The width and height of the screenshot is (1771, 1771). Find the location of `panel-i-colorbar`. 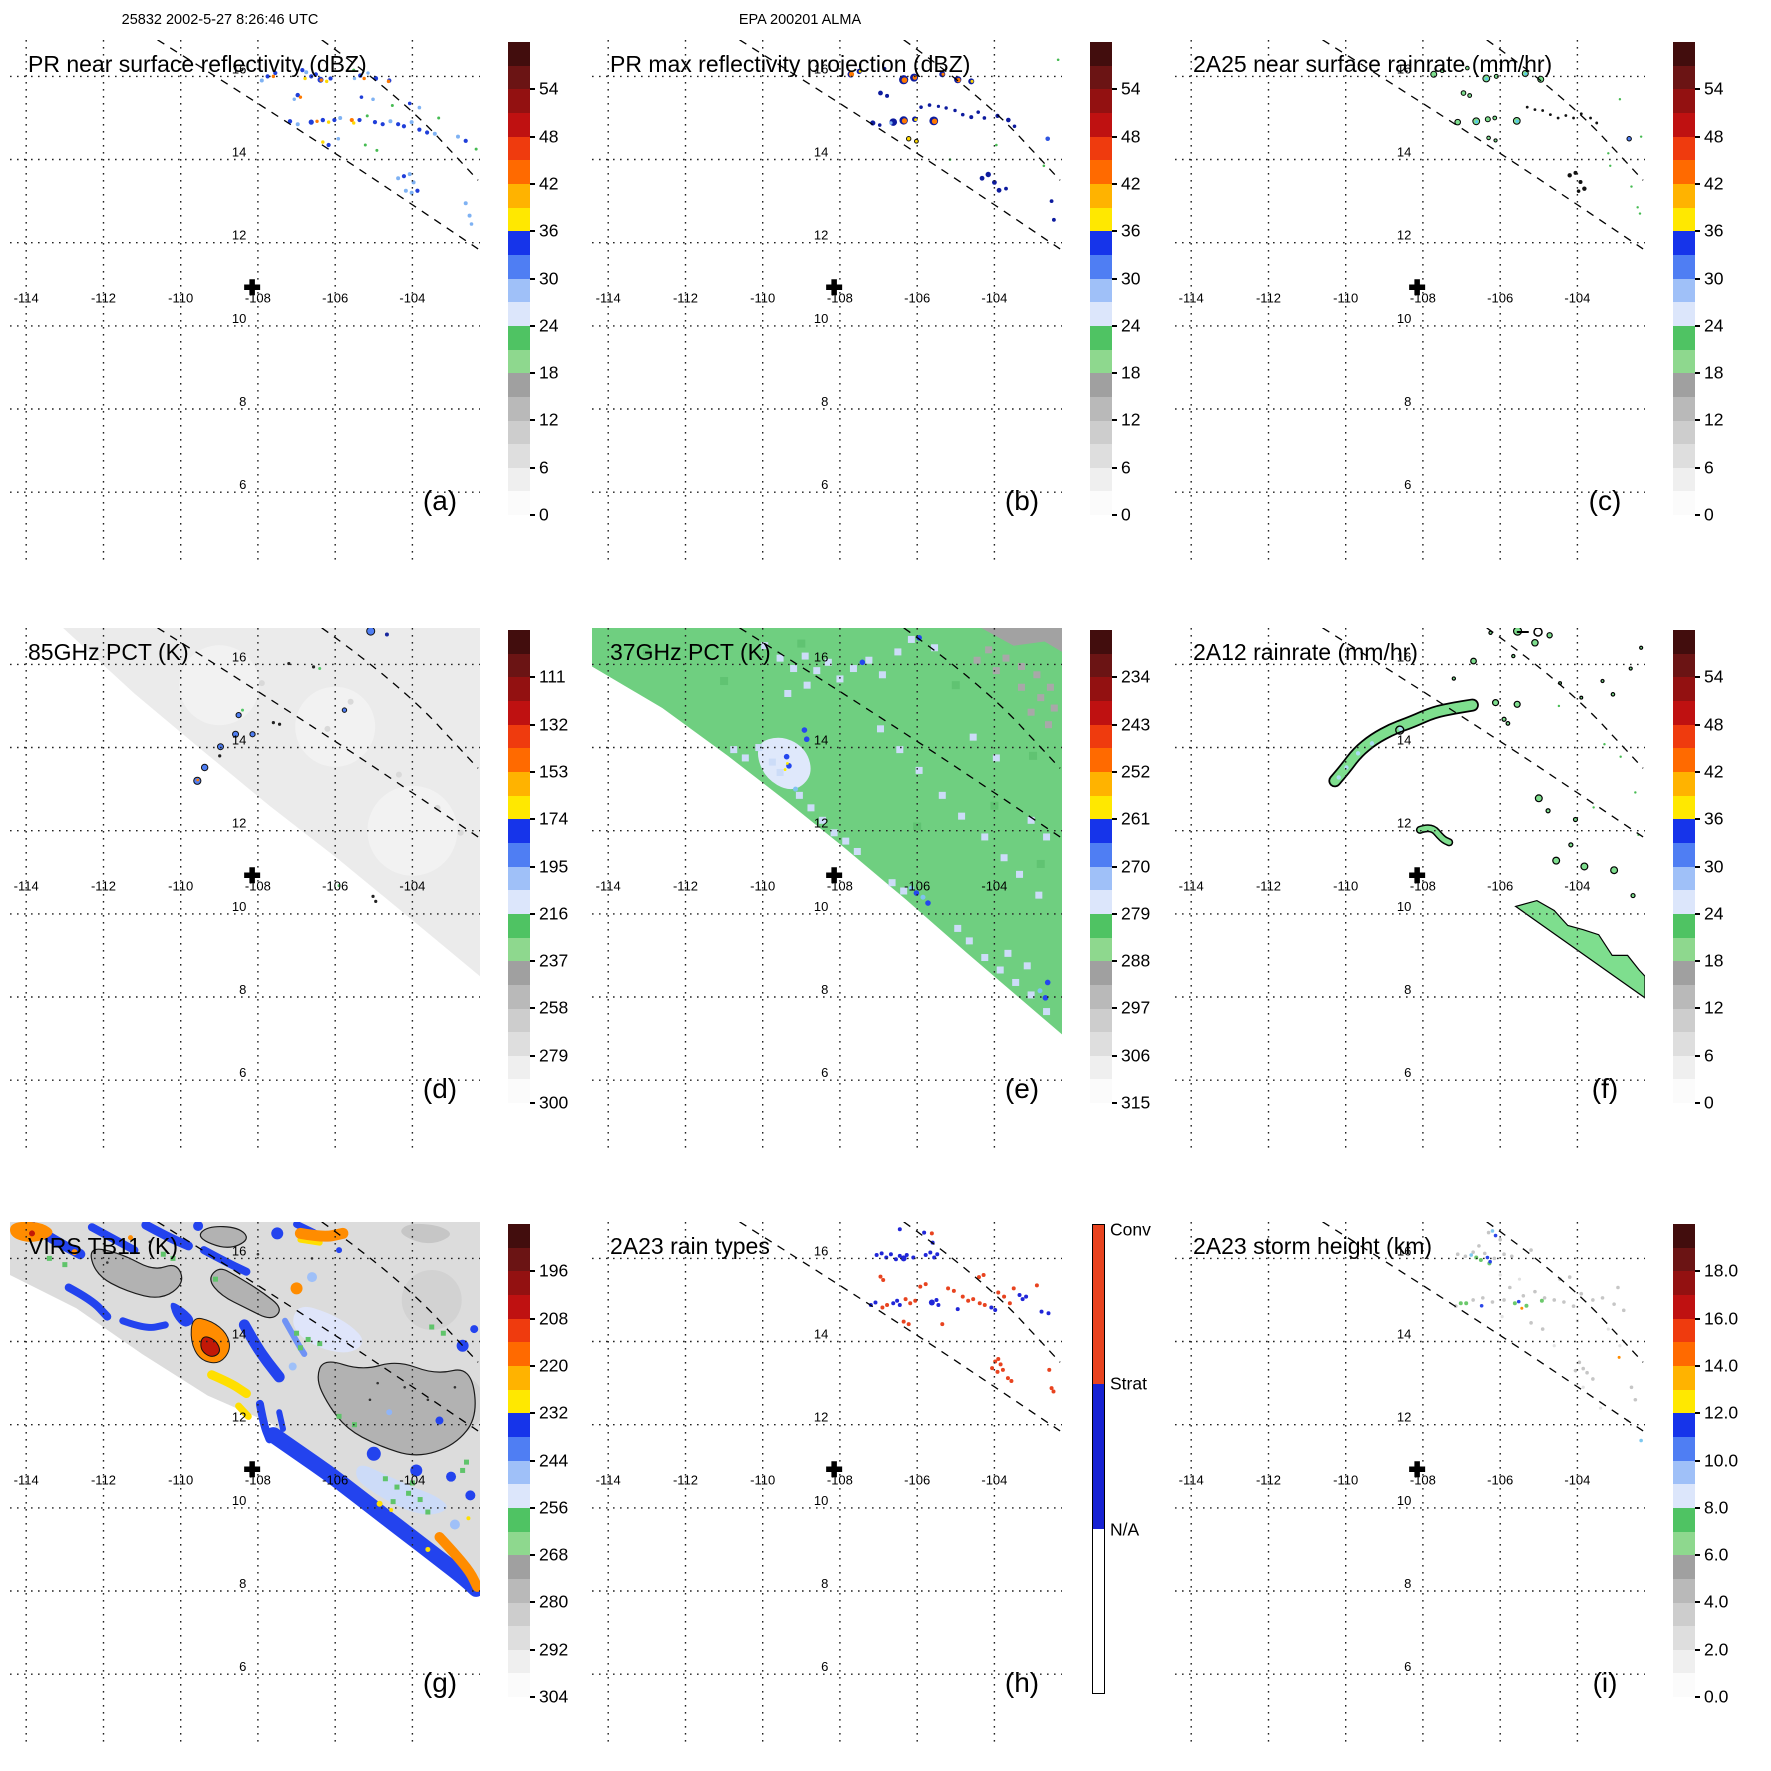

panel-i-colorbar is located at coordinates (1684, 1461).